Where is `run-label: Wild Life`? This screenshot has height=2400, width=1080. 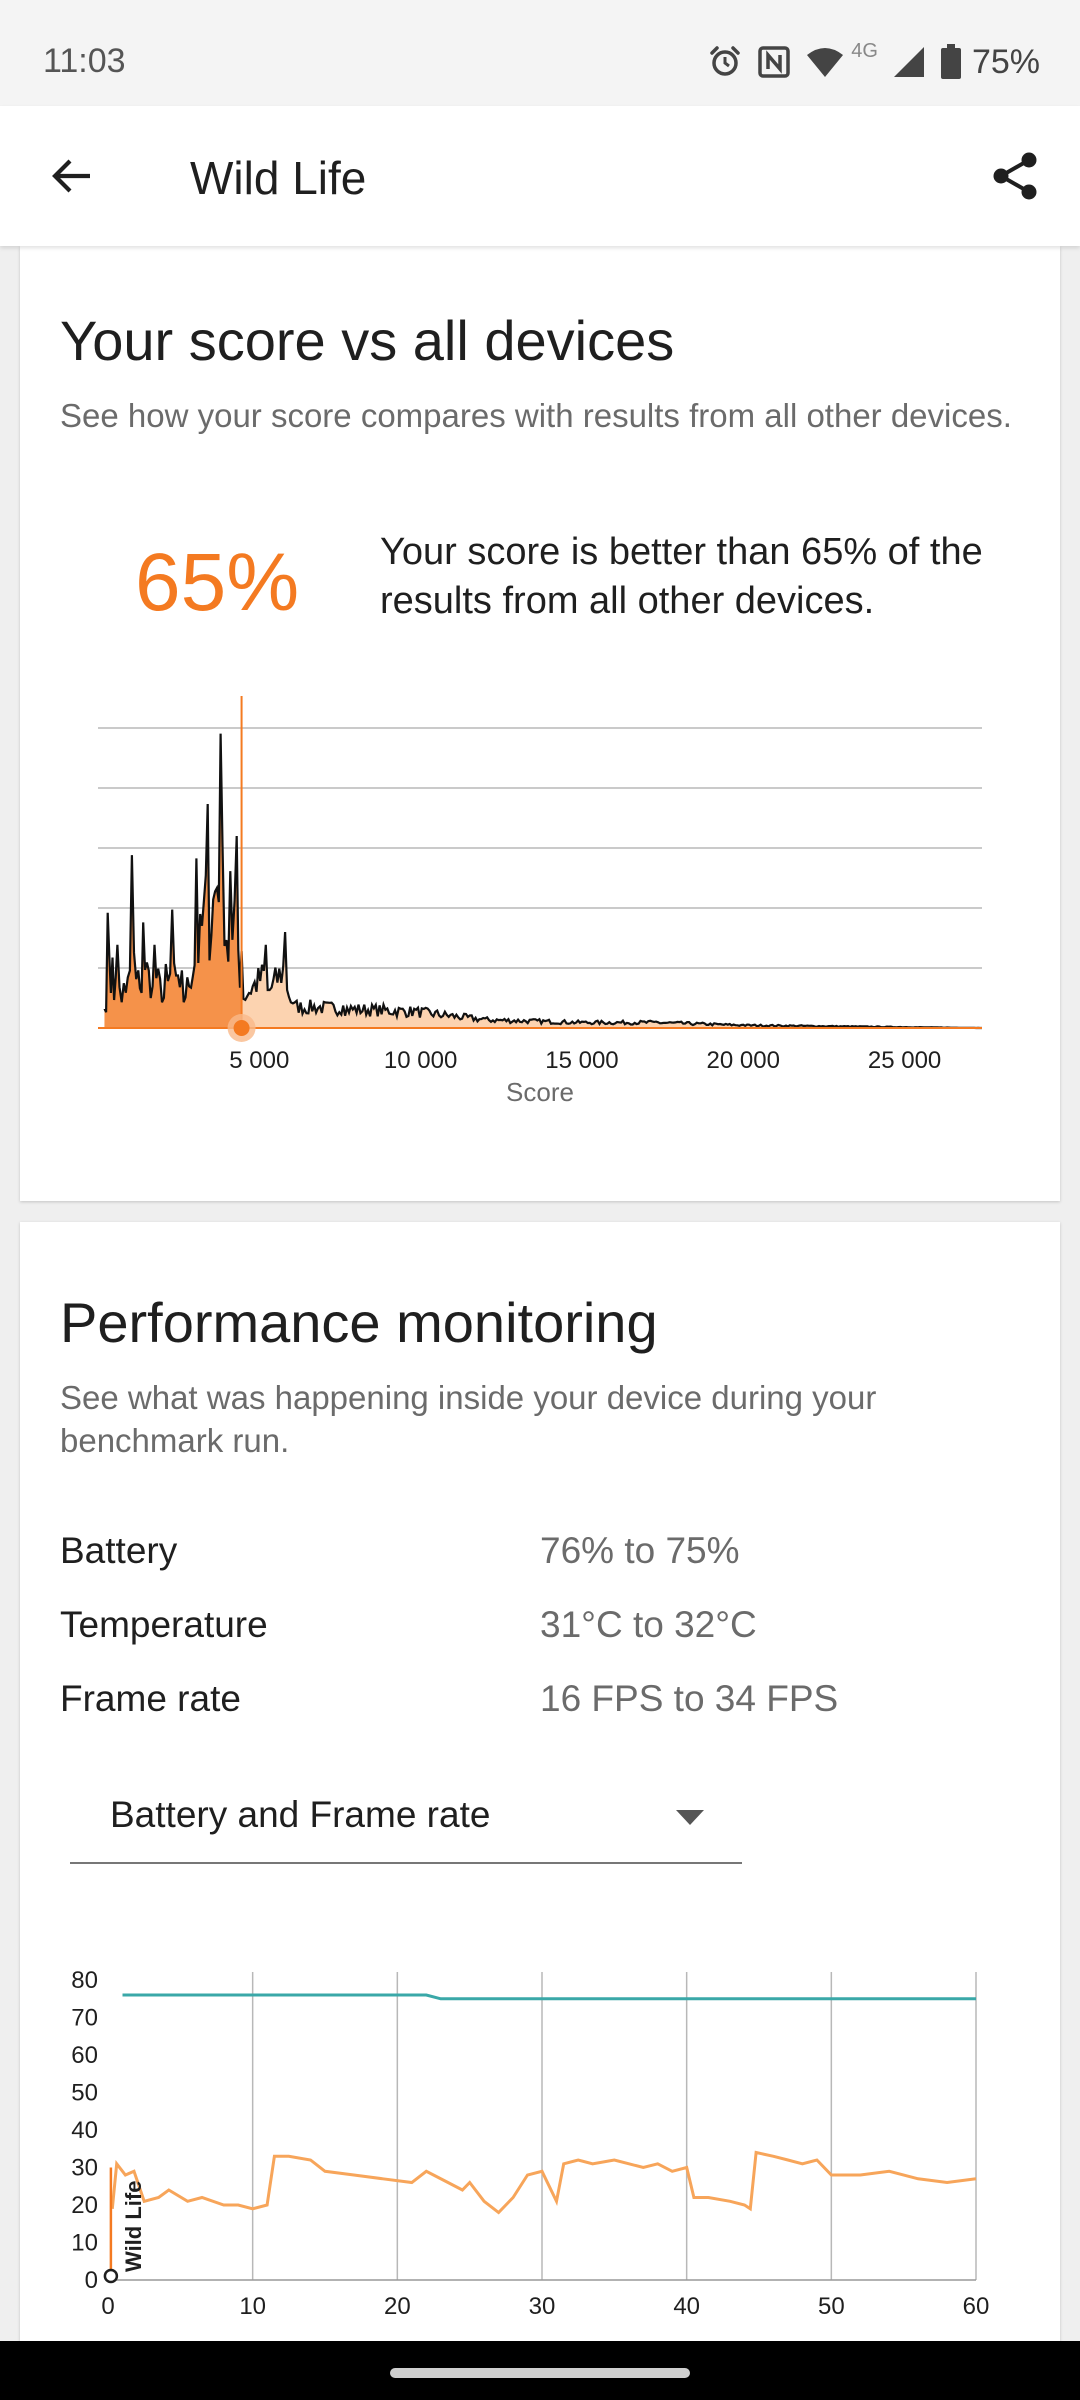
run-label: Wild Life is located at coordinates (133, 2226).